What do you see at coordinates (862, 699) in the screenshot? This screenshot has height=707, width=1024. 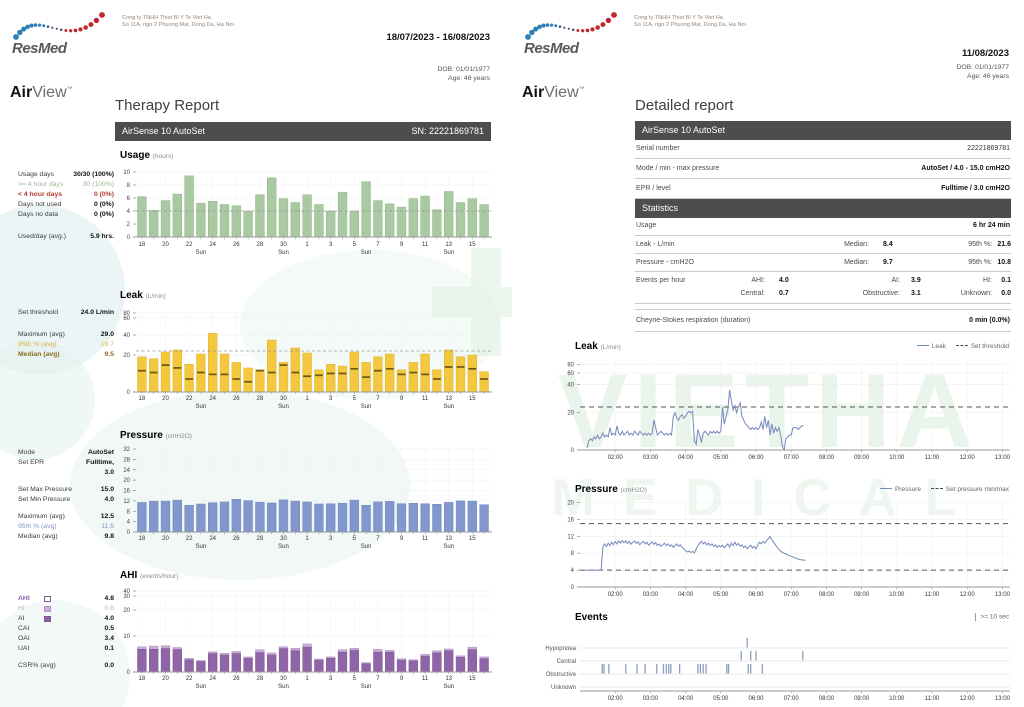 I see `svg-text: 09:00` at bounding box center [862, 699].